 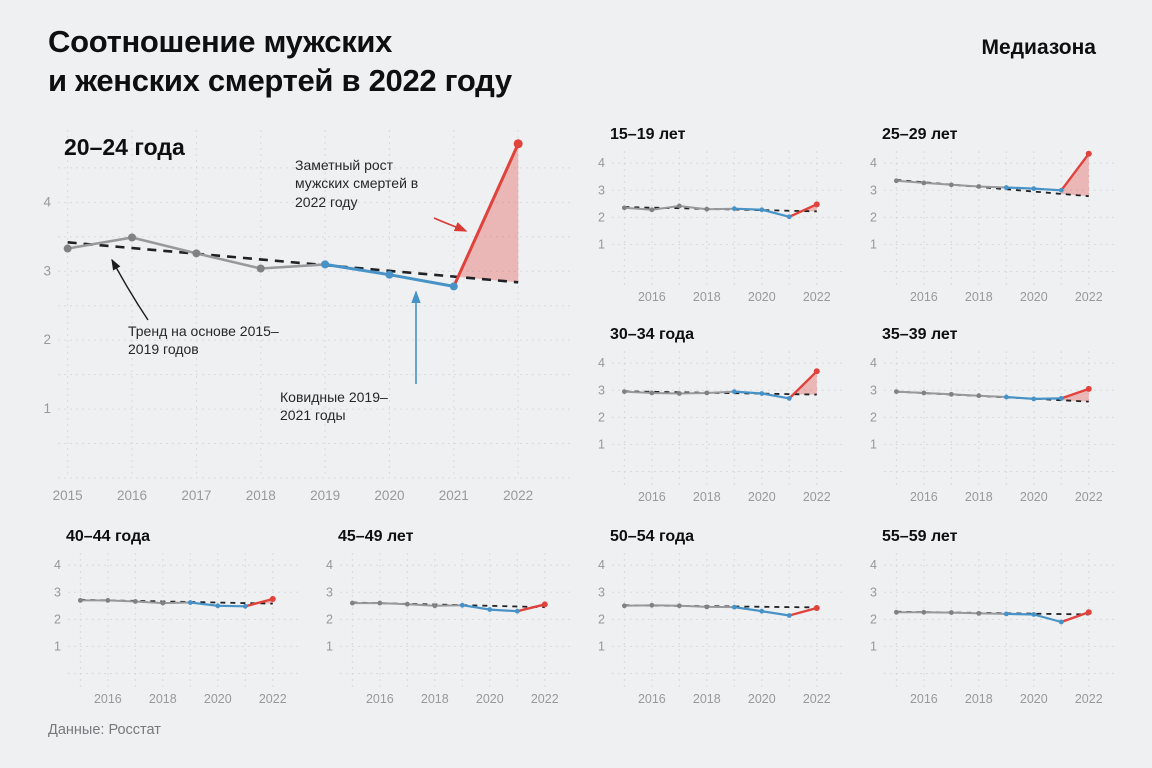 I want to click on svg-text: 2015, so click(x=68, y=495).